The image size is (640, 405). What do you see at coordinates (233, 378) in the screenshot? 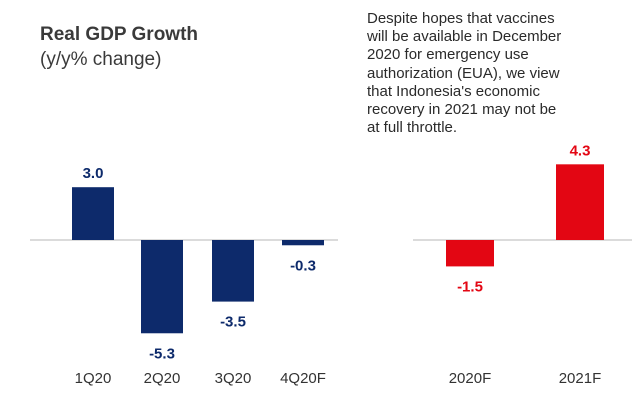
I see `quarterly-tick-label: 3Q20` at bounding box center [233, 378].